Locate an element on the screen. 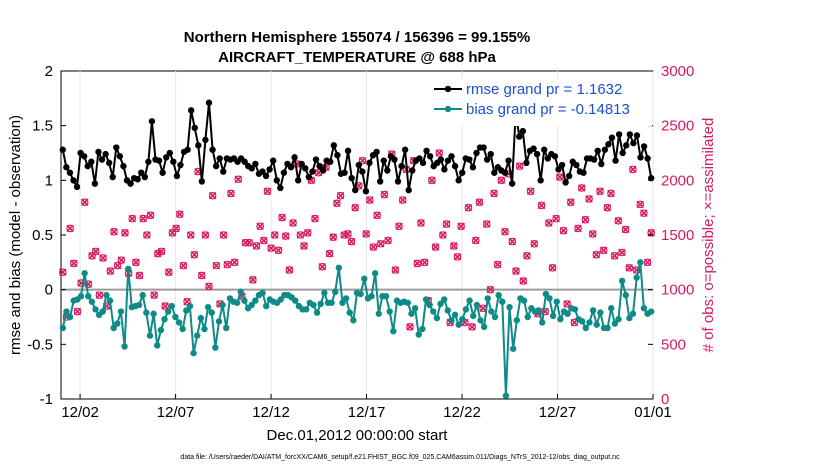 This screenshot has height=470, width=830. legend-rmse: rmse grand pr = 1.1632 is located at coordinates (544, 89).